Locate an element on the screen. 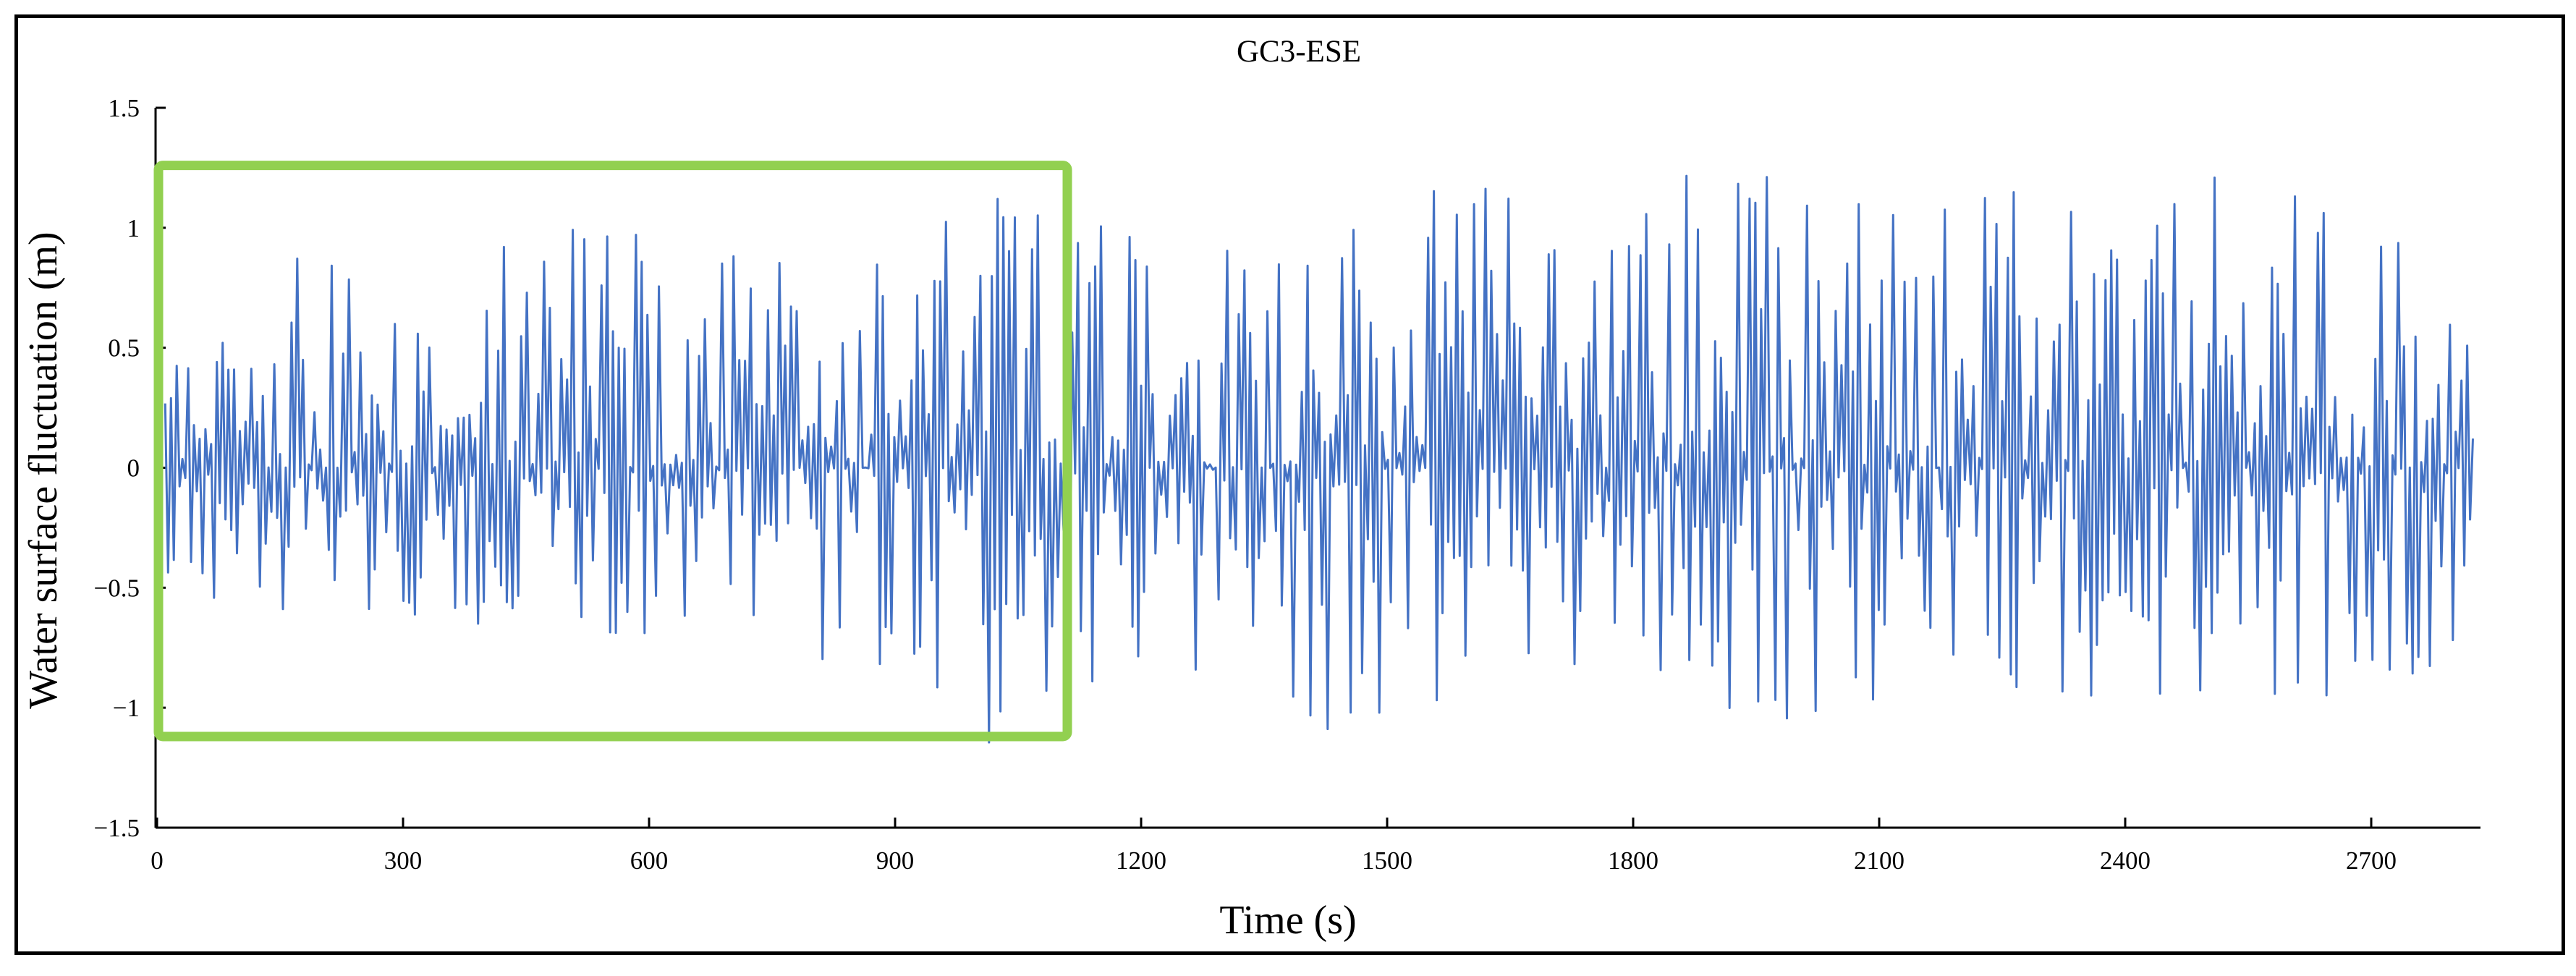 This screenshot has height=976, width=2576. x-tick-label: 2700 is located at coordinates (2371, 860).